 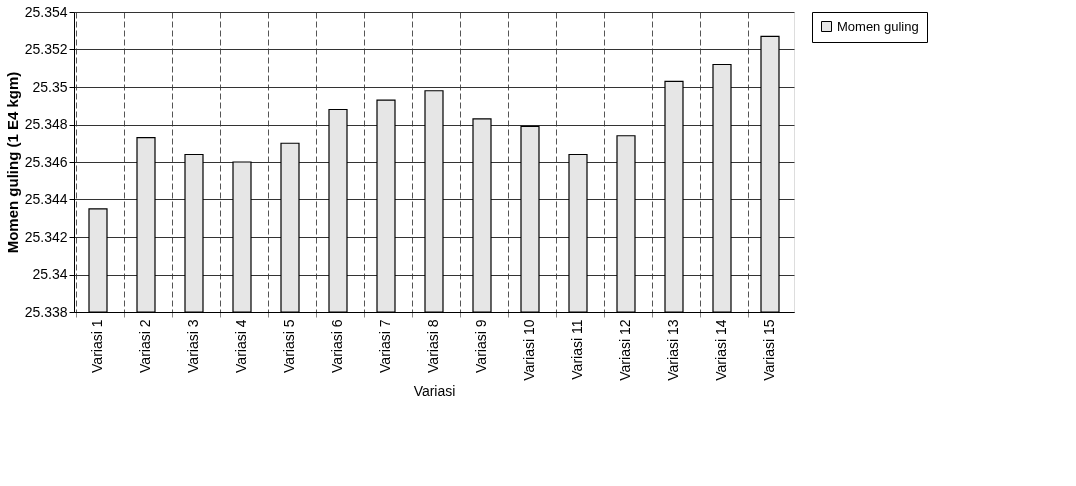 What do you see at coordinates (46, 236) in the screenshot?
I see `y-tick-label: 25.342` at bounding box center [46, 236].